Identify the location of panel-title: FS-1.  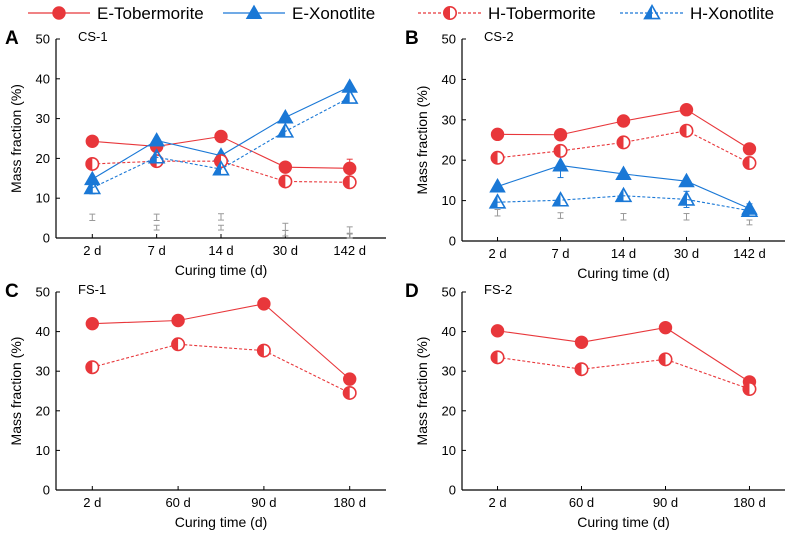
(92, 289).